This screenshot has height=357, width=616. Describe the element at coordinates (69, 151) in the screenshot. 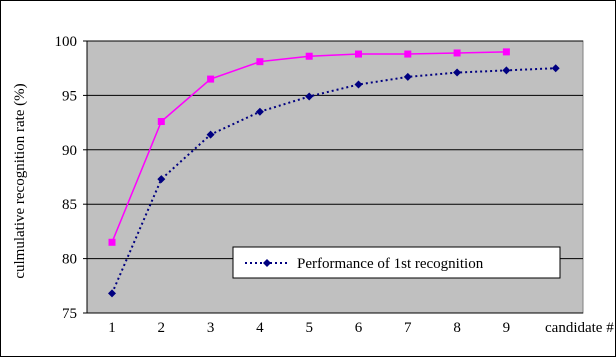

I see `y-tick-label: 90` at that location.